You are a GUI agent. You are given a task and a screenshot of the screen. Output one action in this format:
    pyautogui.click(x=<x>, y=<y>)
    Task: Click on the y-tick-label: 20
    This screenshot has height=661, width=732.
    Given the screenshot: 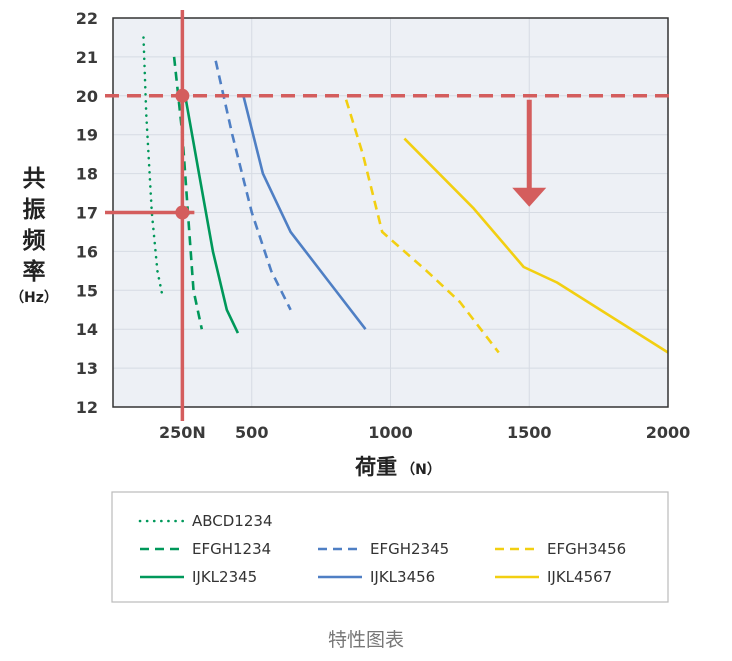 What is the action you would take?
    pyautogui.click(x=87, y=96)
    